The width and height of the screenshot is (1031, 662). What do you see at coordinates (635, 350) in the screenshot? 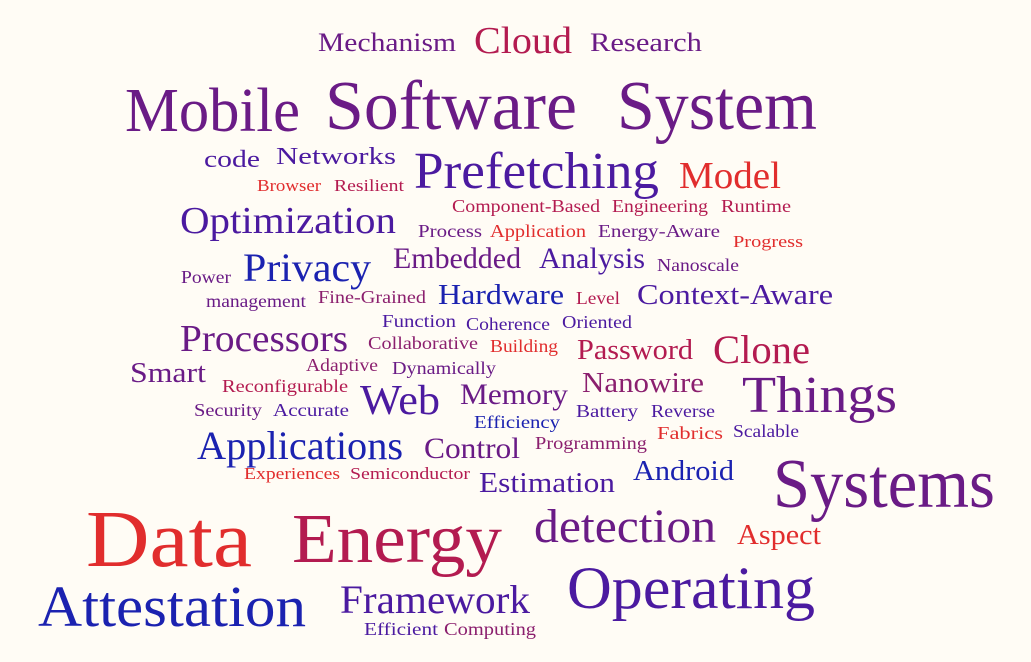
I see `word-password: Password` at bounding box center [635, 350].